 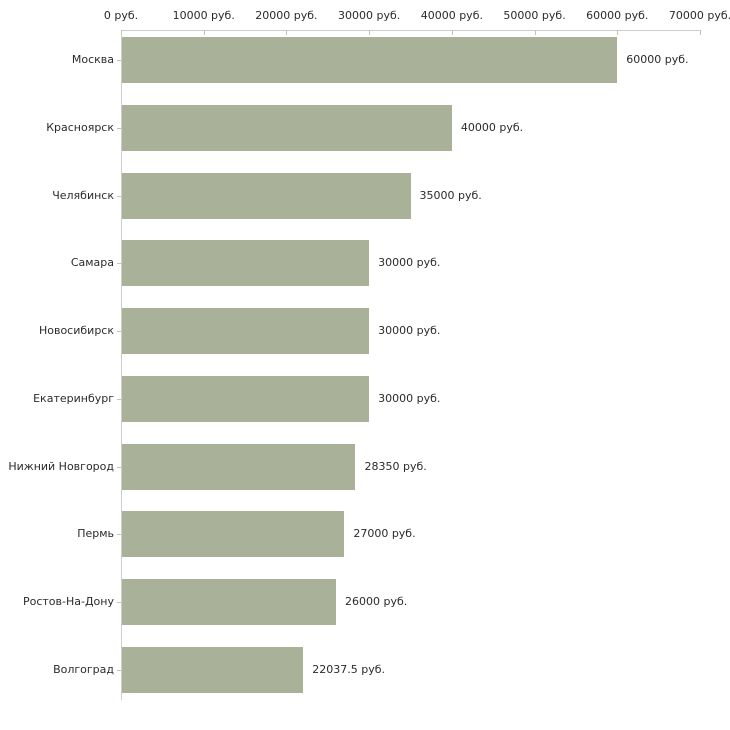 I want to click on category-label: Екатеринбург, so click(x=73, y=398).